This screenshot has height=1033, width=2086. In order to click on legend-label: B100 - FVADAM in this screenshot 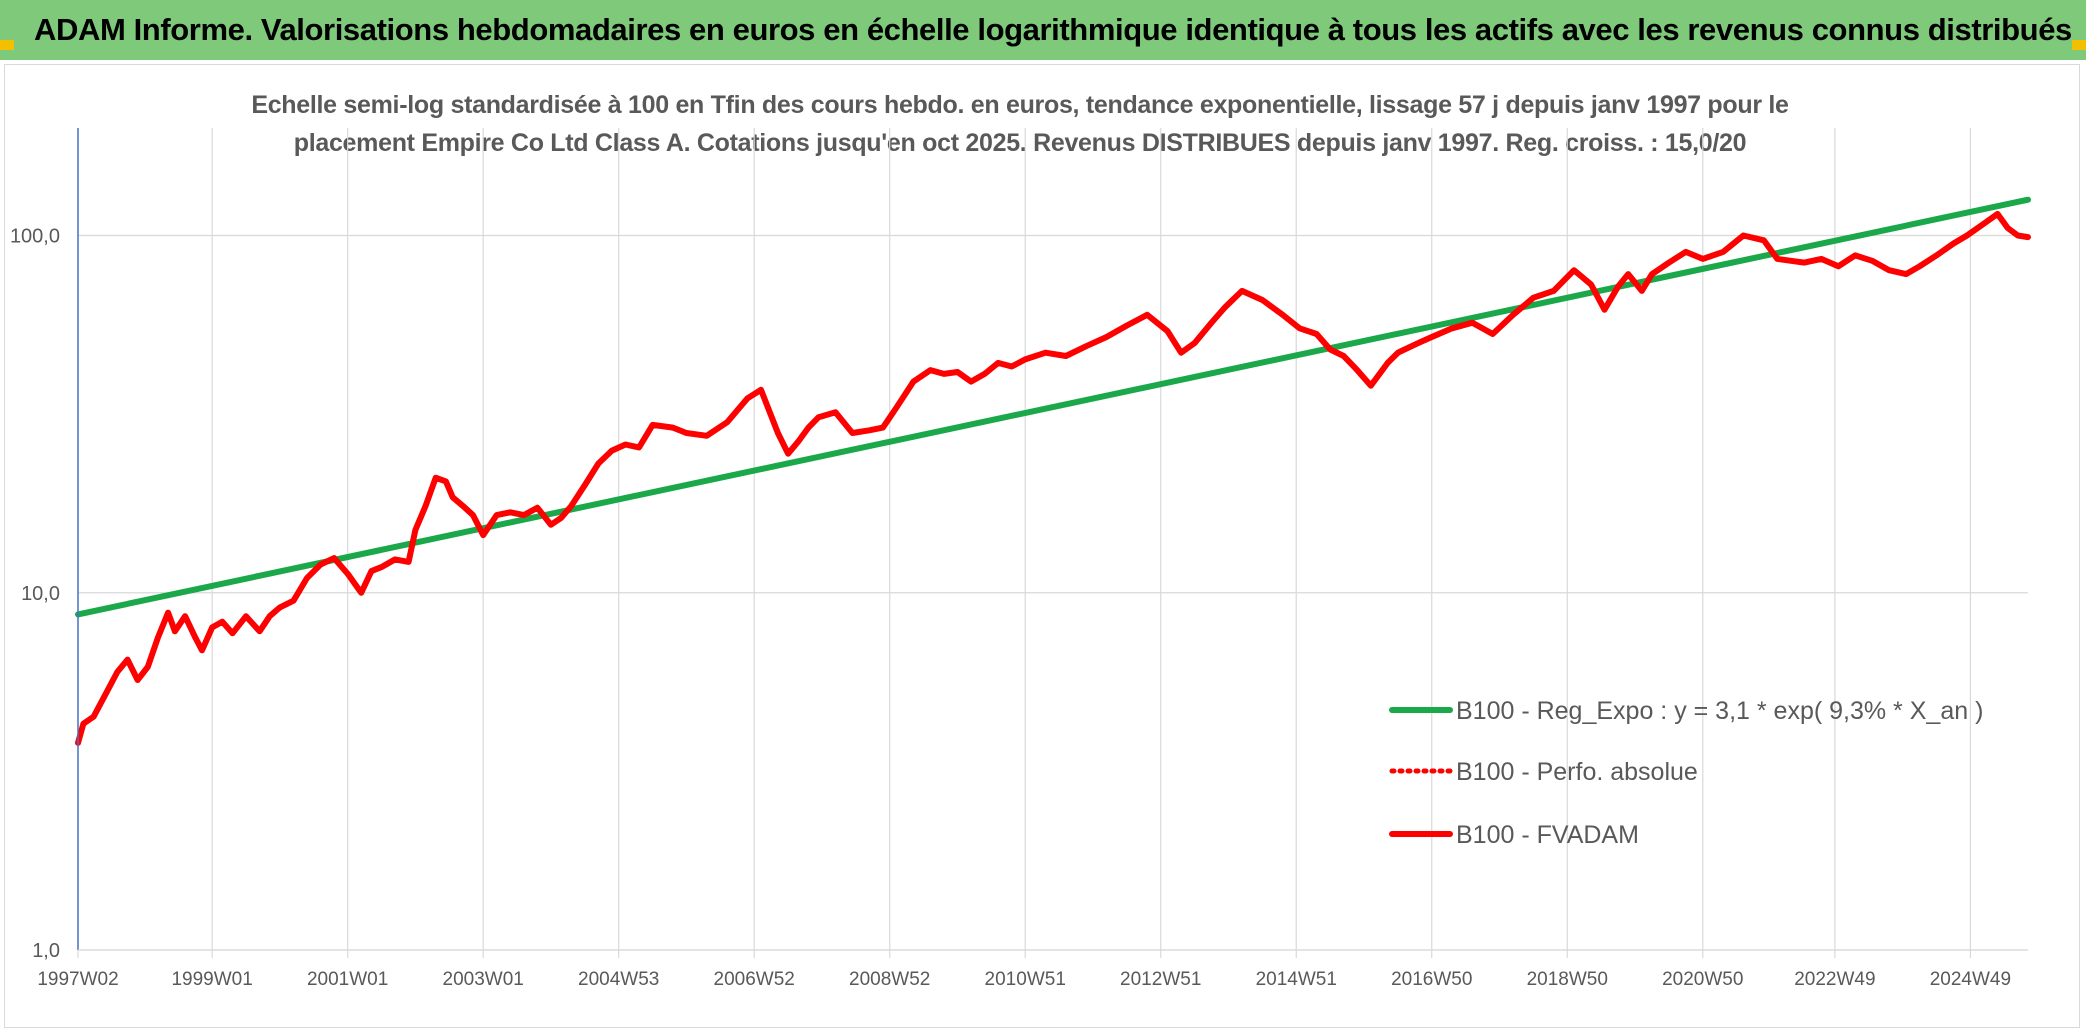, I will do `click(1547, 835)`.